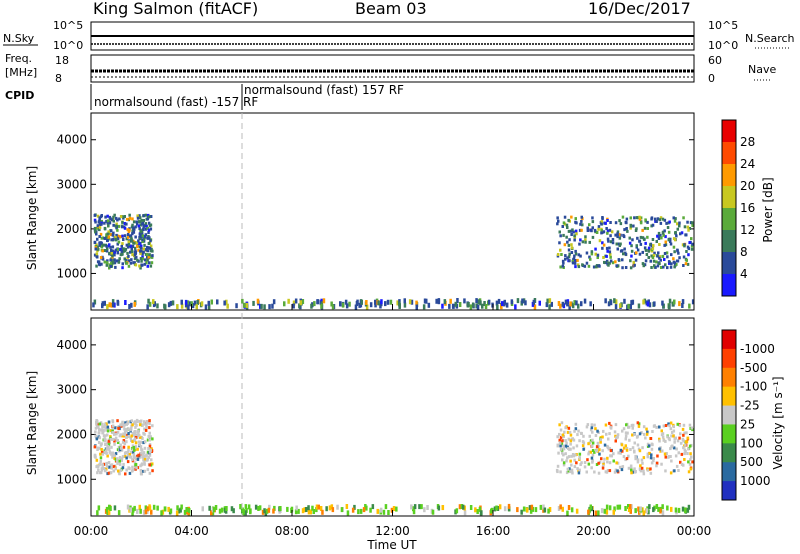  Describe the element at coordinates (62, 60) in the screenshot. I see `freq-tick-top: 18` at that location.